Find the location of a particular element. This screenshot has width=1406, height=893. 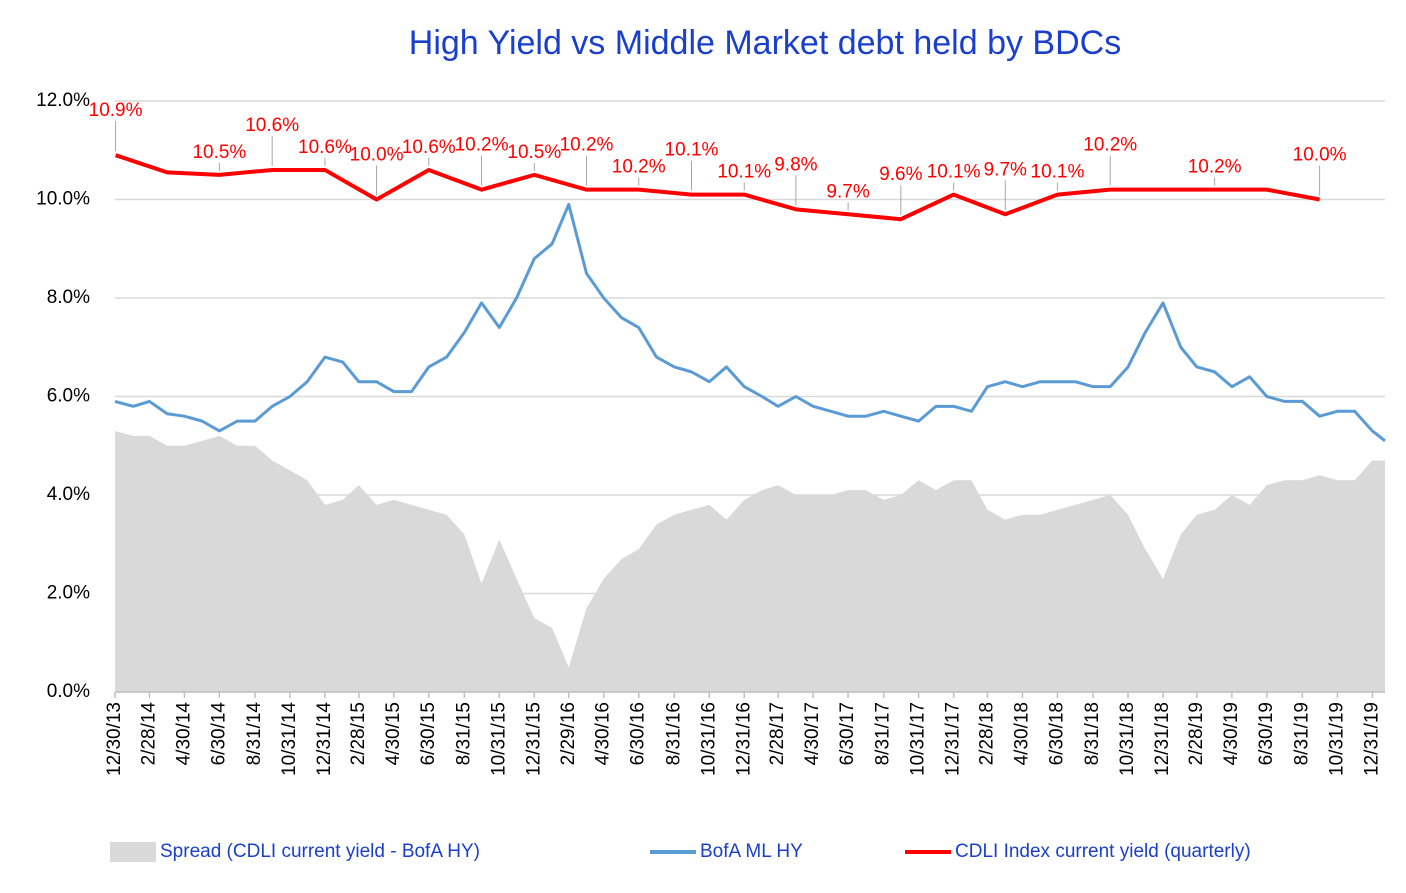

x-tick-label: 6/30/15 is located at coordinates (428, 733).